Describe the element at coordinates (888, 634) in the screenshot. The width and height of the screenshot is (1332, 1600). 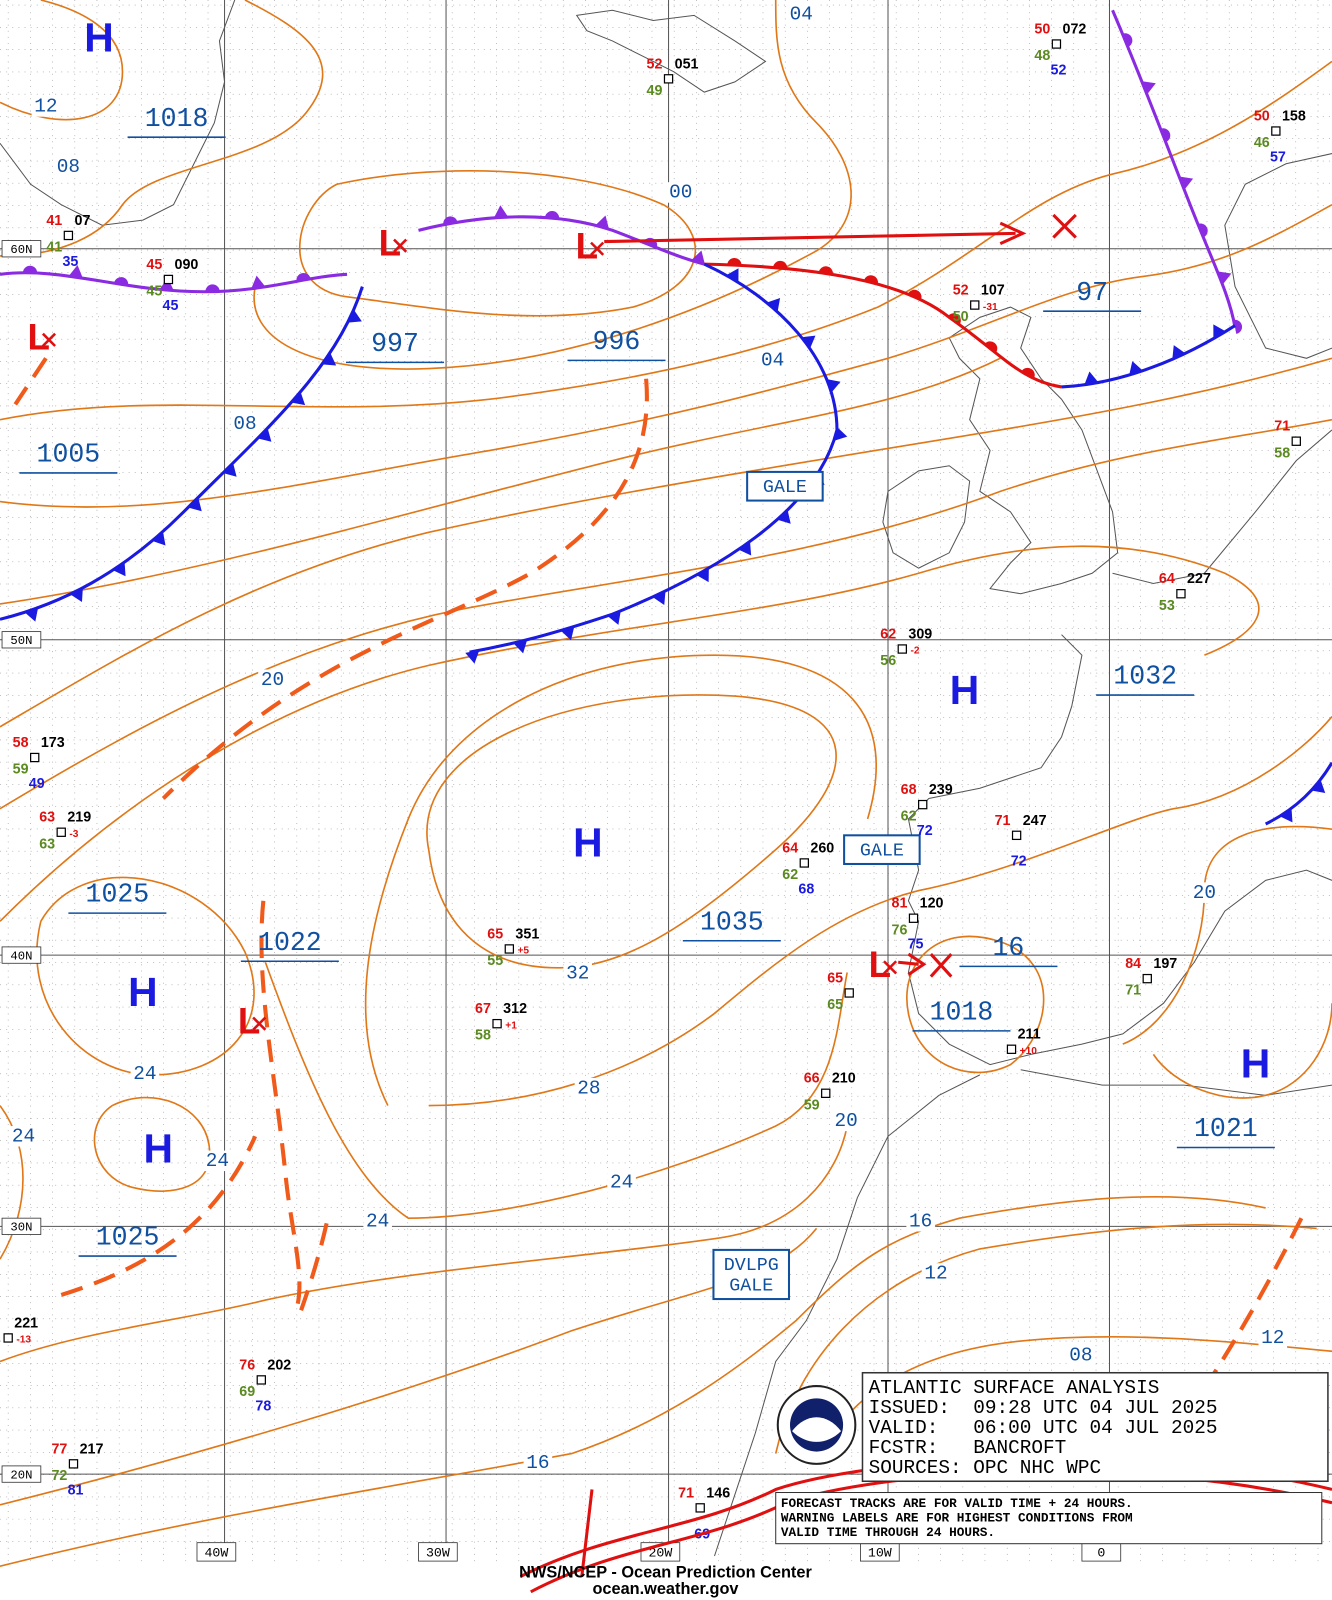
I see `station-temp: 62` at that location.